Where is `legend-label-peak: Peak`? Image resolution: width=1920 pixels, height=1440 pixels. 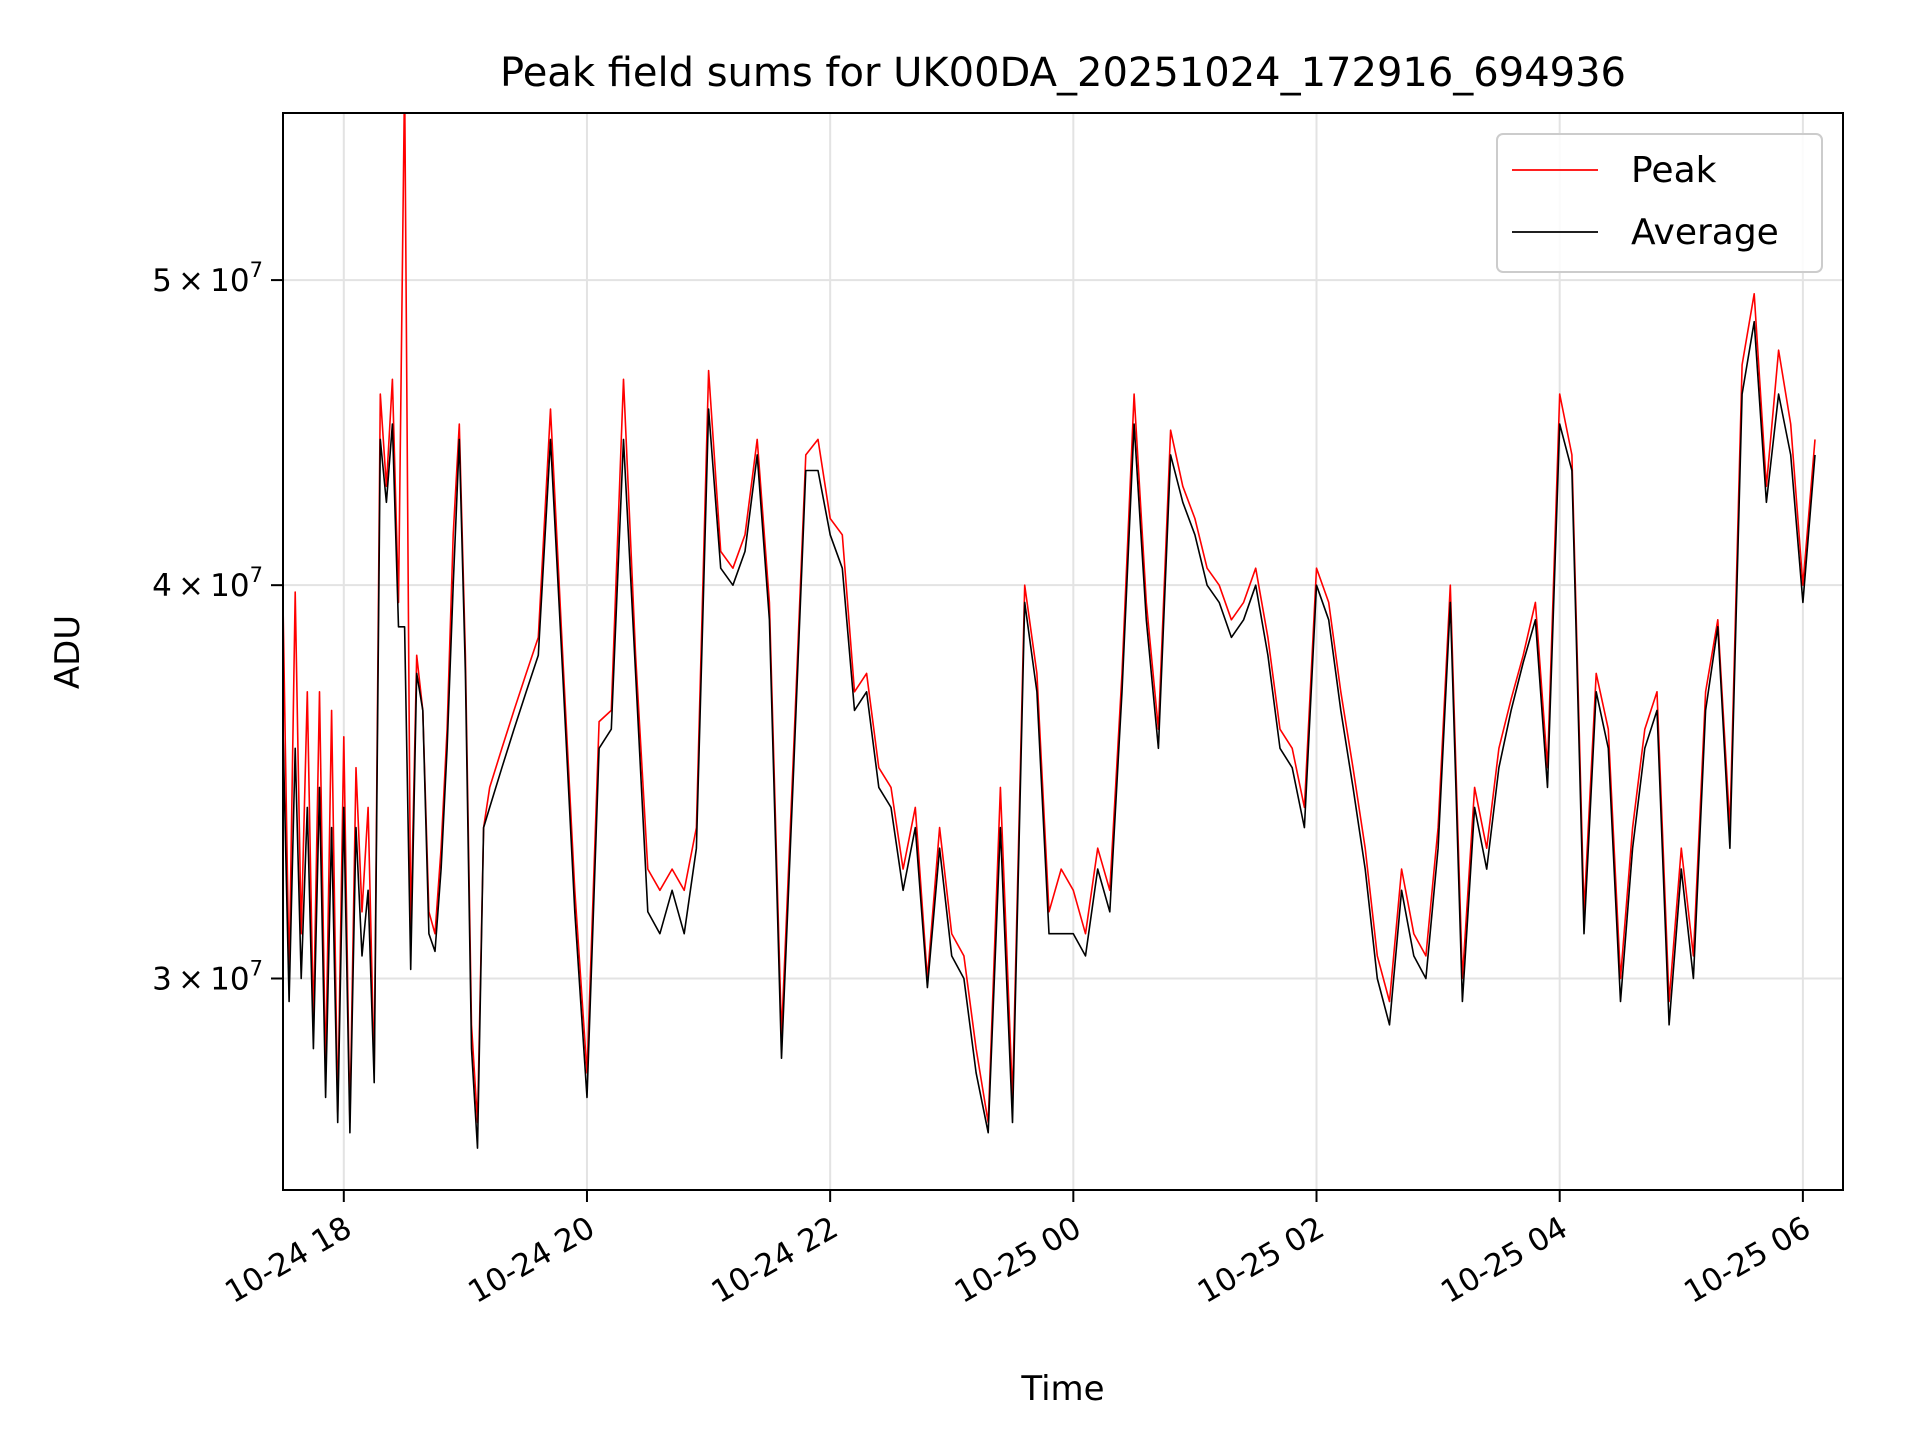
legend-label-peak: Peak is located at coordinates (1674, 170).